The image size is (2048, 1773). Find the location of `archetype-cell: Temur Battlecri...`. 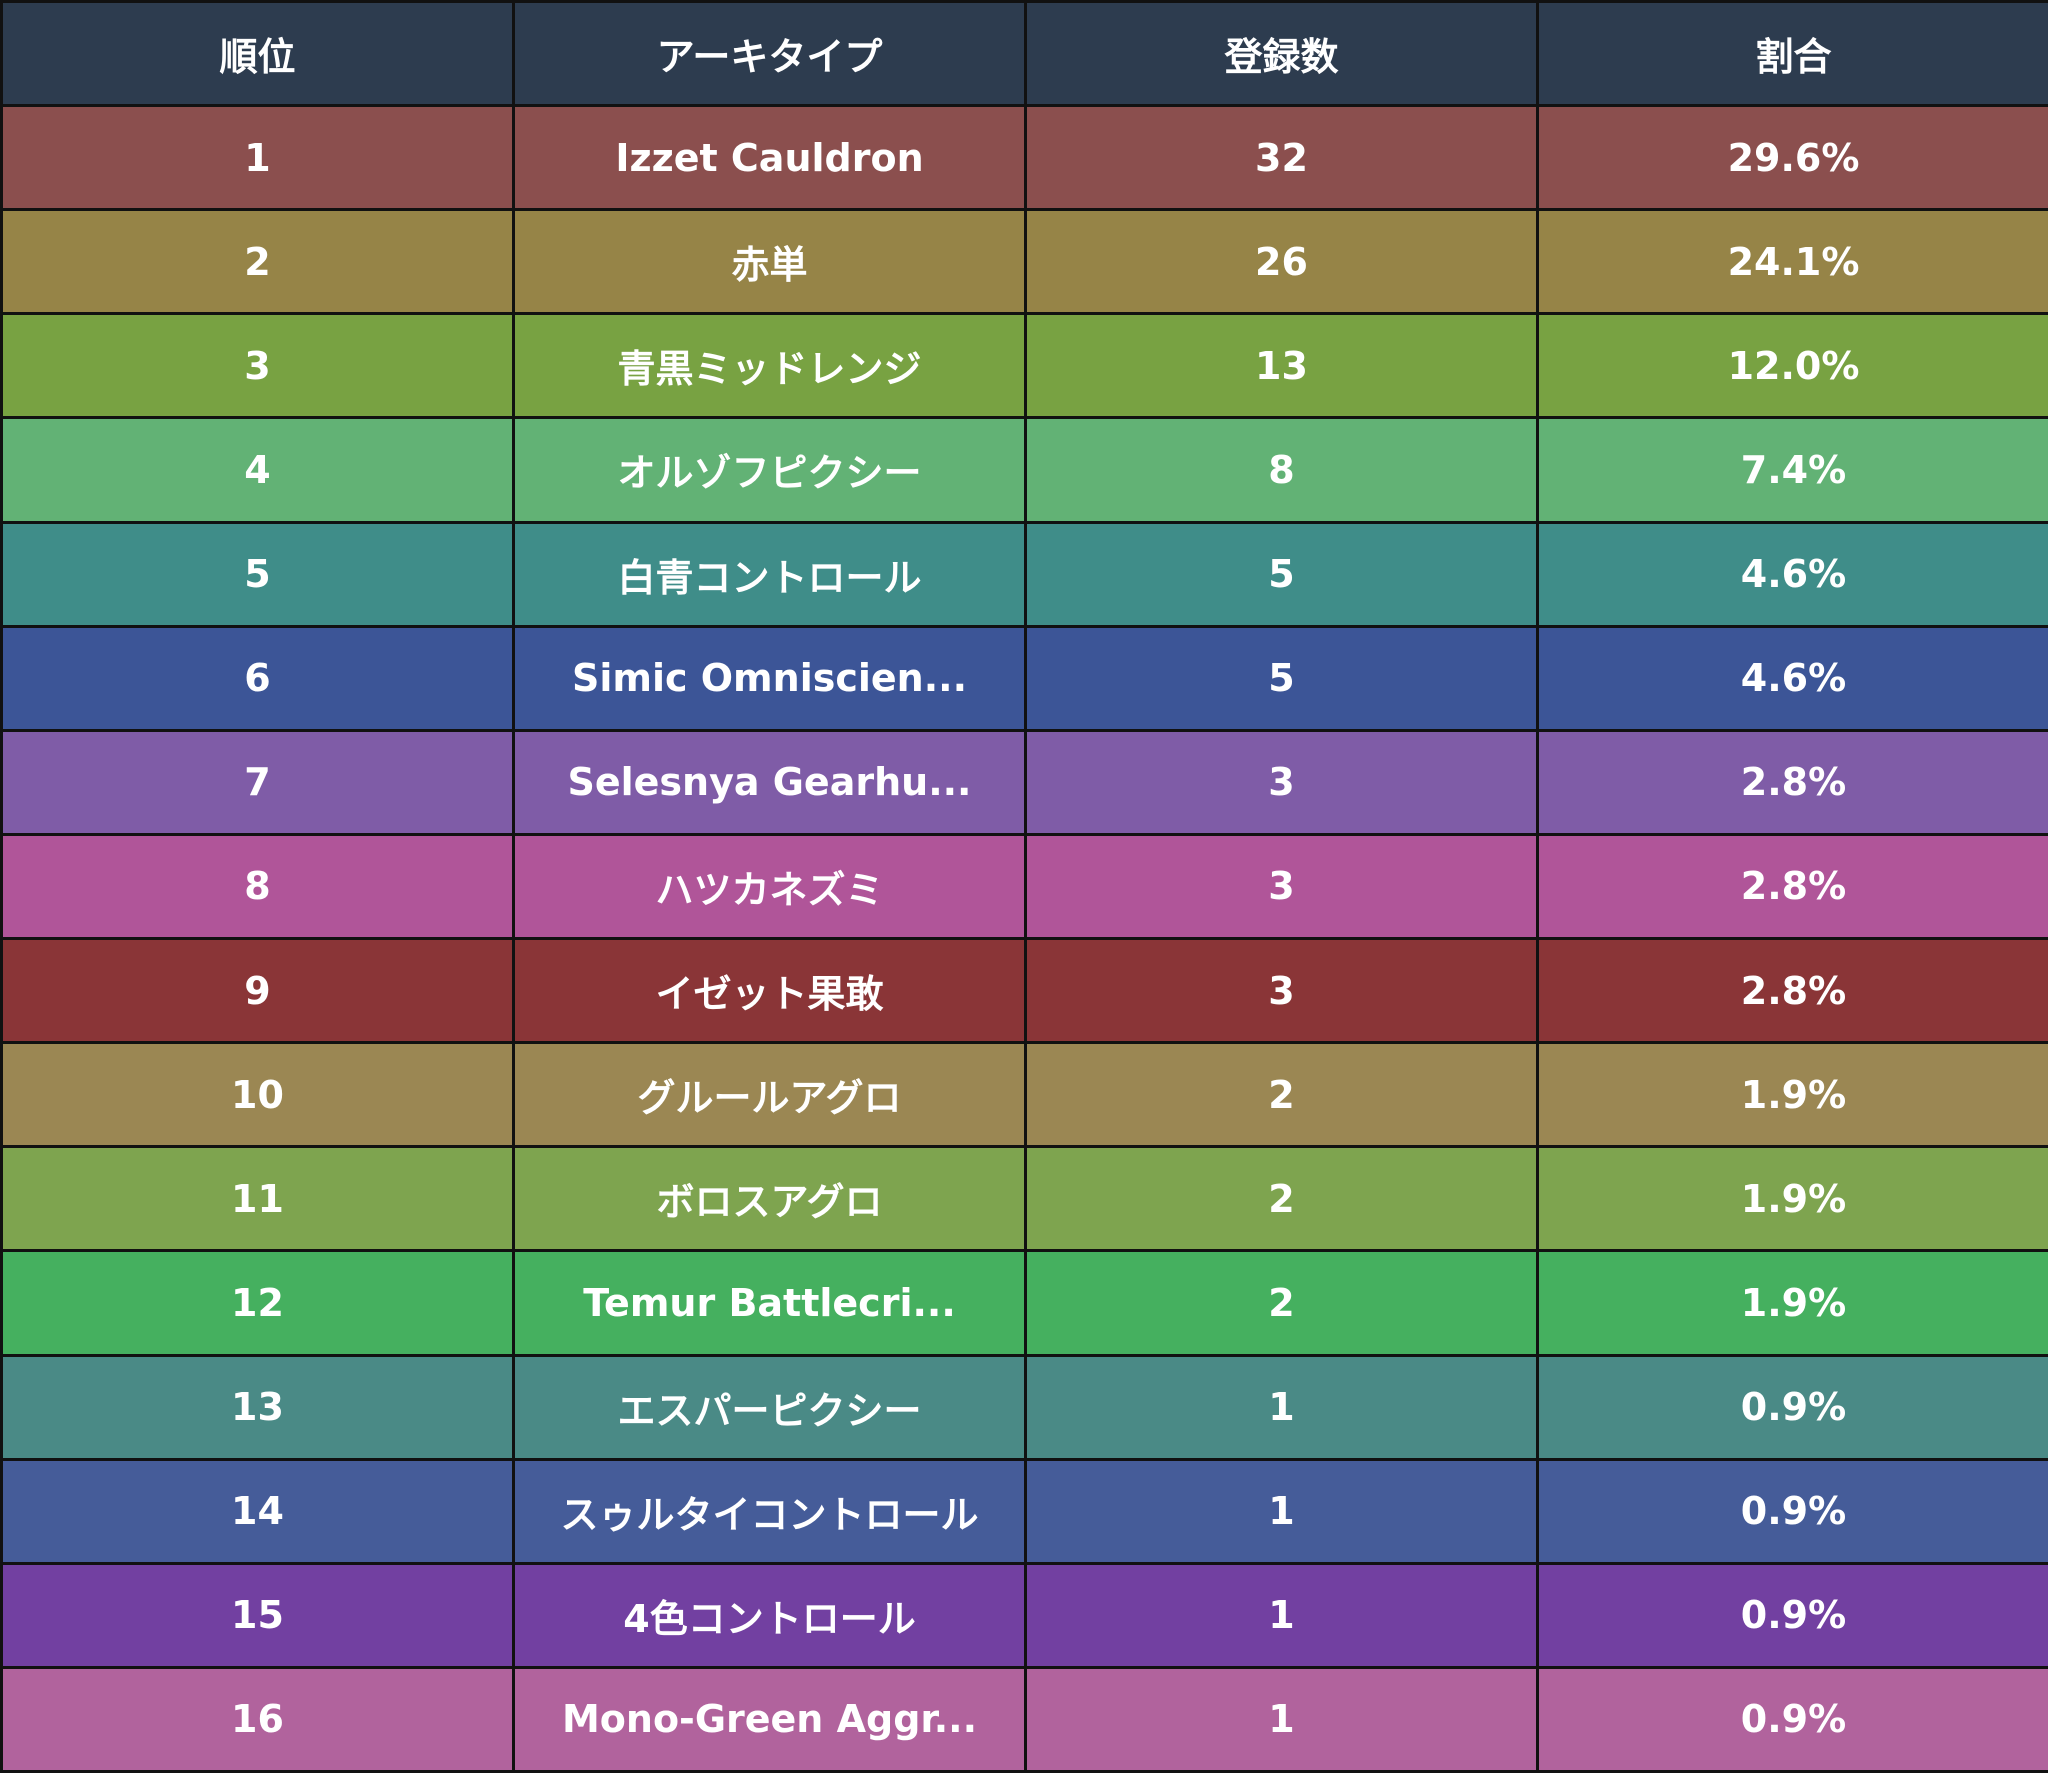

archetype-cell: Temur Battlecri... is located at coordinates (769, 1303).